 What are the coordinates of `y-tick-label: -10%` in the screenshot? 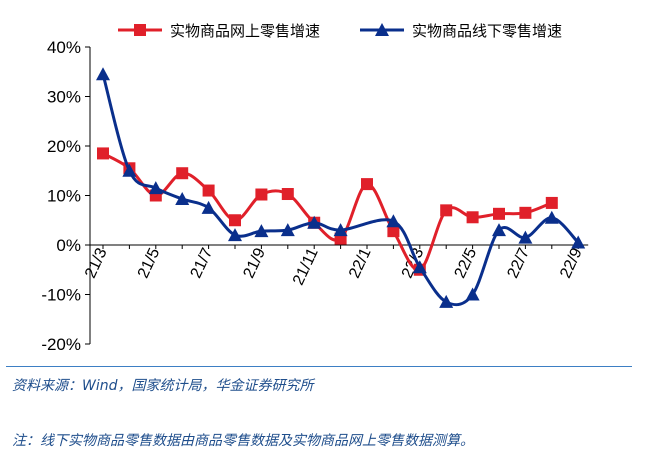 It's located at (61, 295).